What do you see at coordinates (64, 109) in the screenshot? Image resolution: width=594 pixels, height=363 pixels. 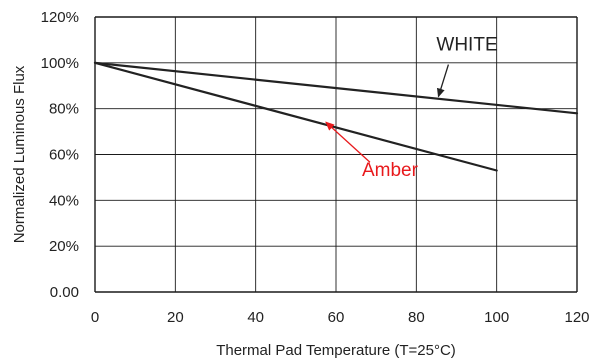 I see `y-tick-label: 80%` at bounding box center [64, 109].